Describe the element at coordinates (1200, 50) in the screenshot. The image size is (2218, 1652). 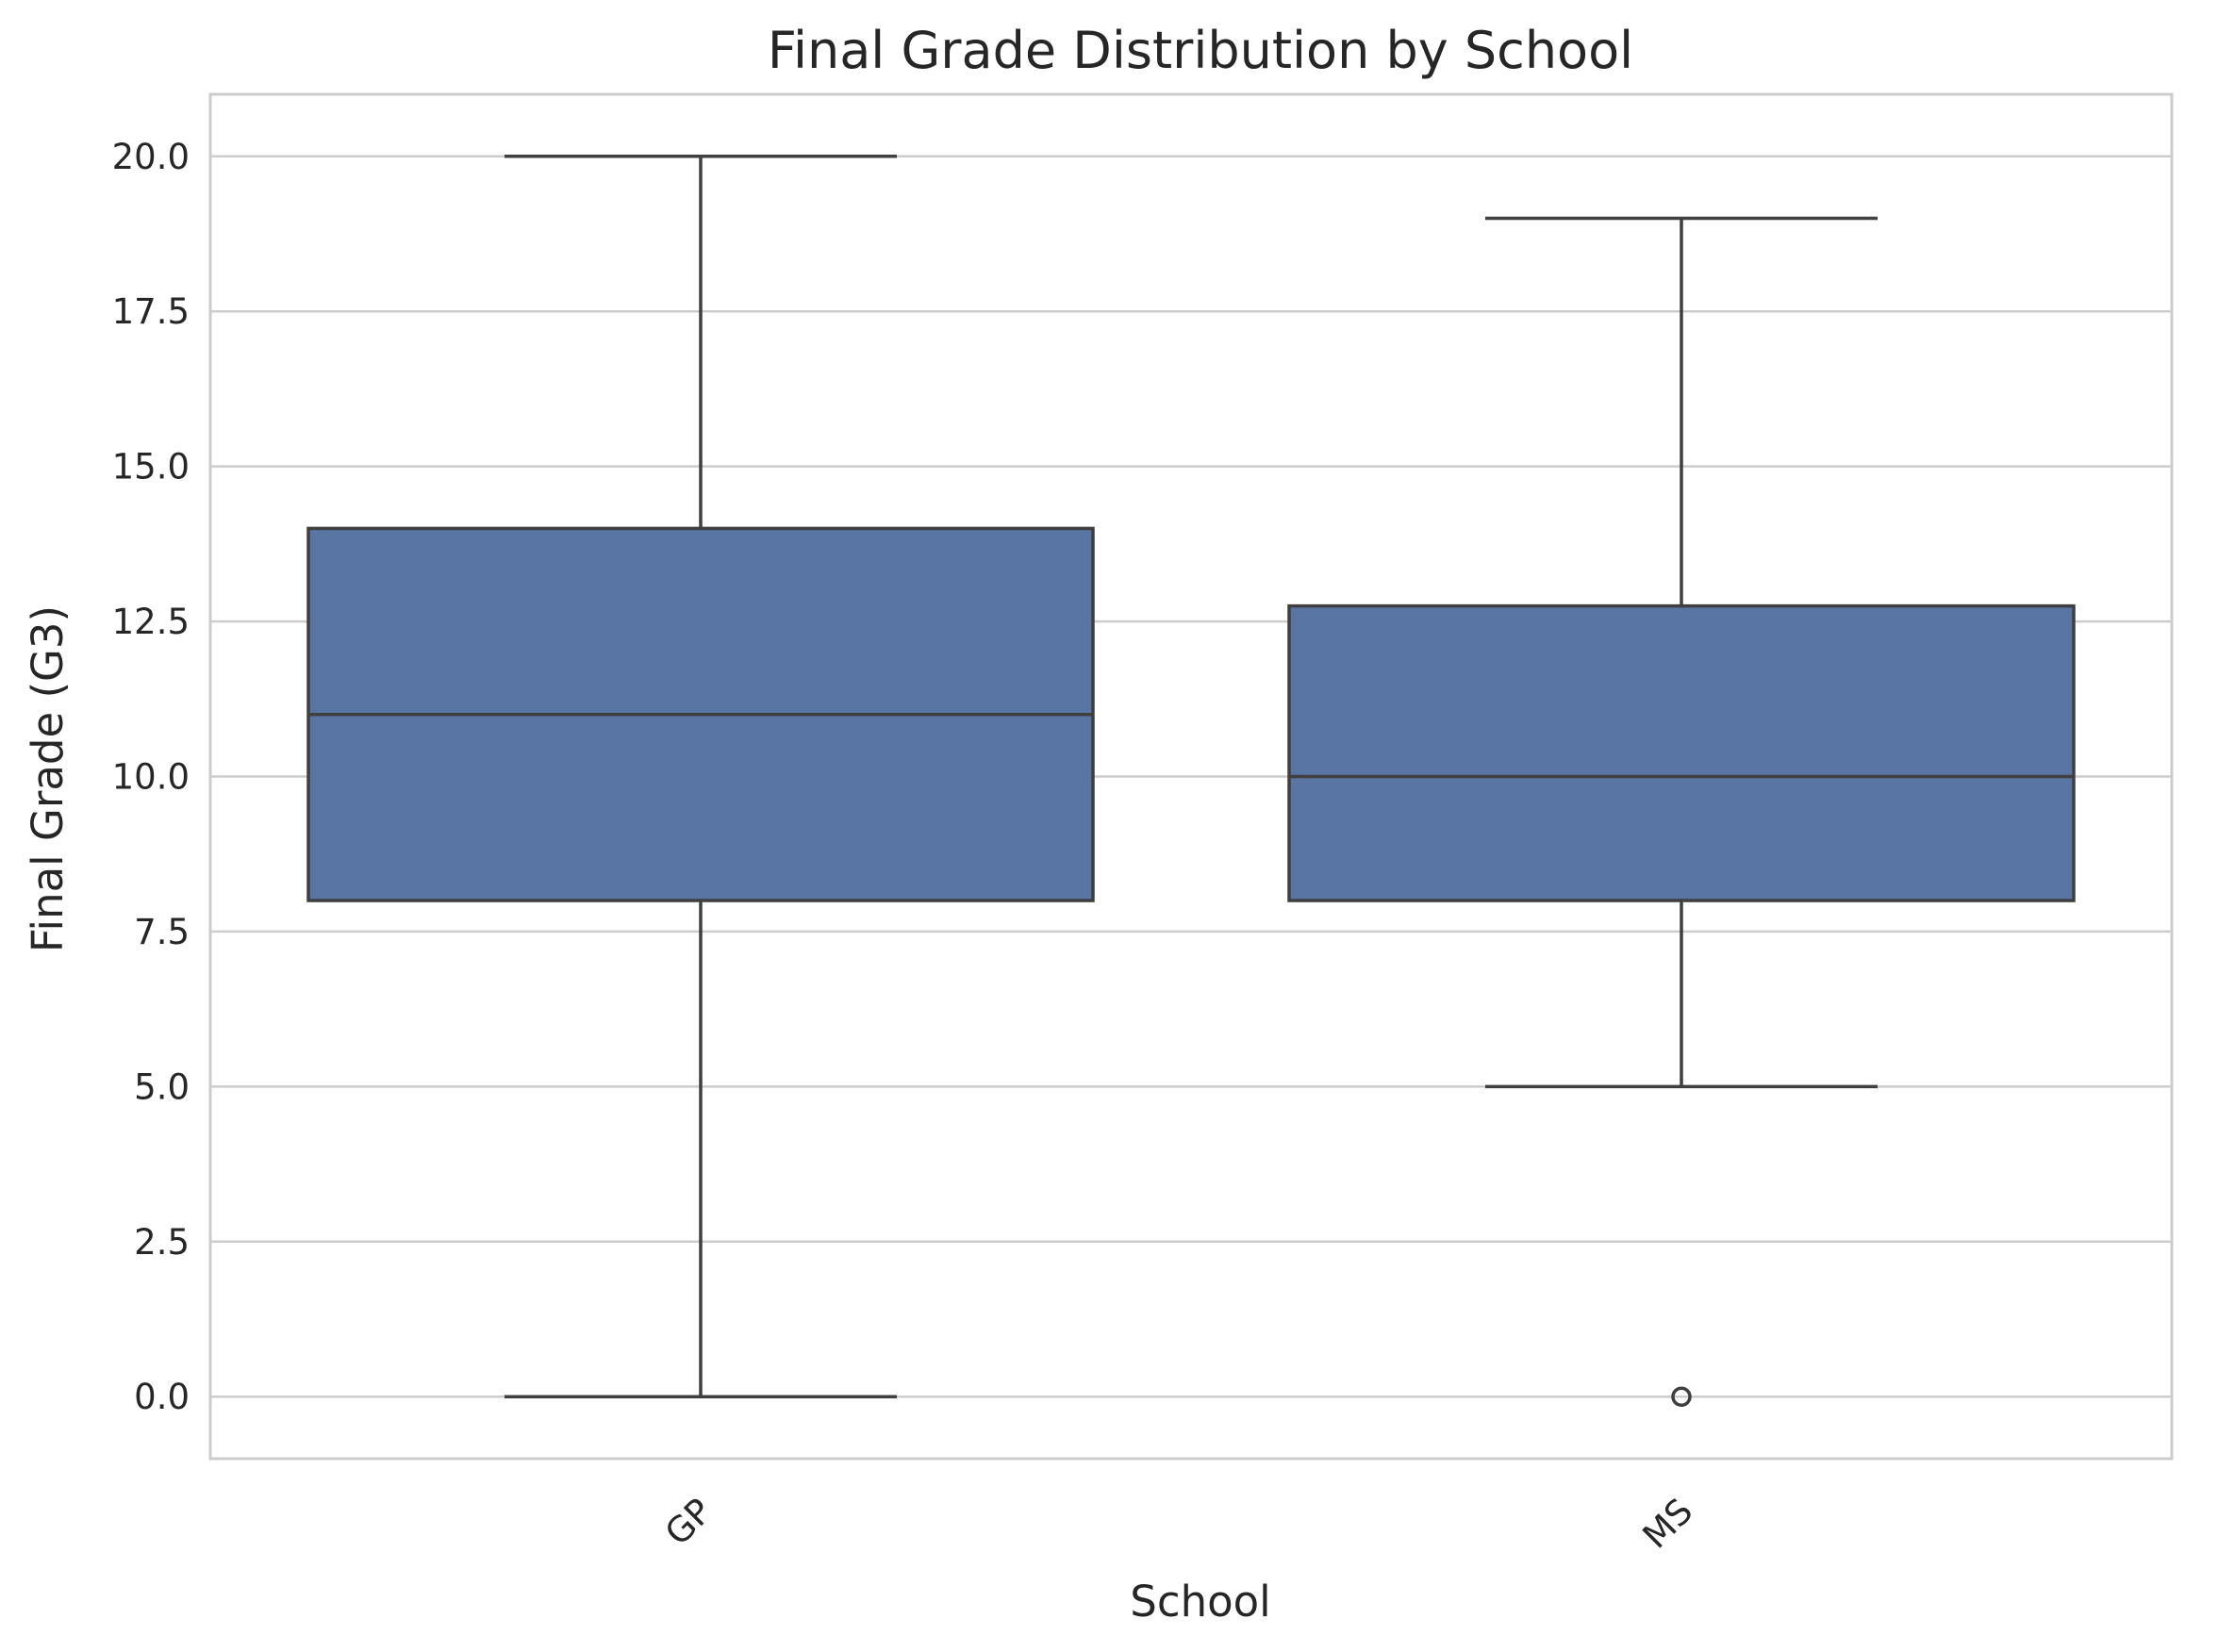
I see `chart-title: Final Grade Distribution by School` at that location.